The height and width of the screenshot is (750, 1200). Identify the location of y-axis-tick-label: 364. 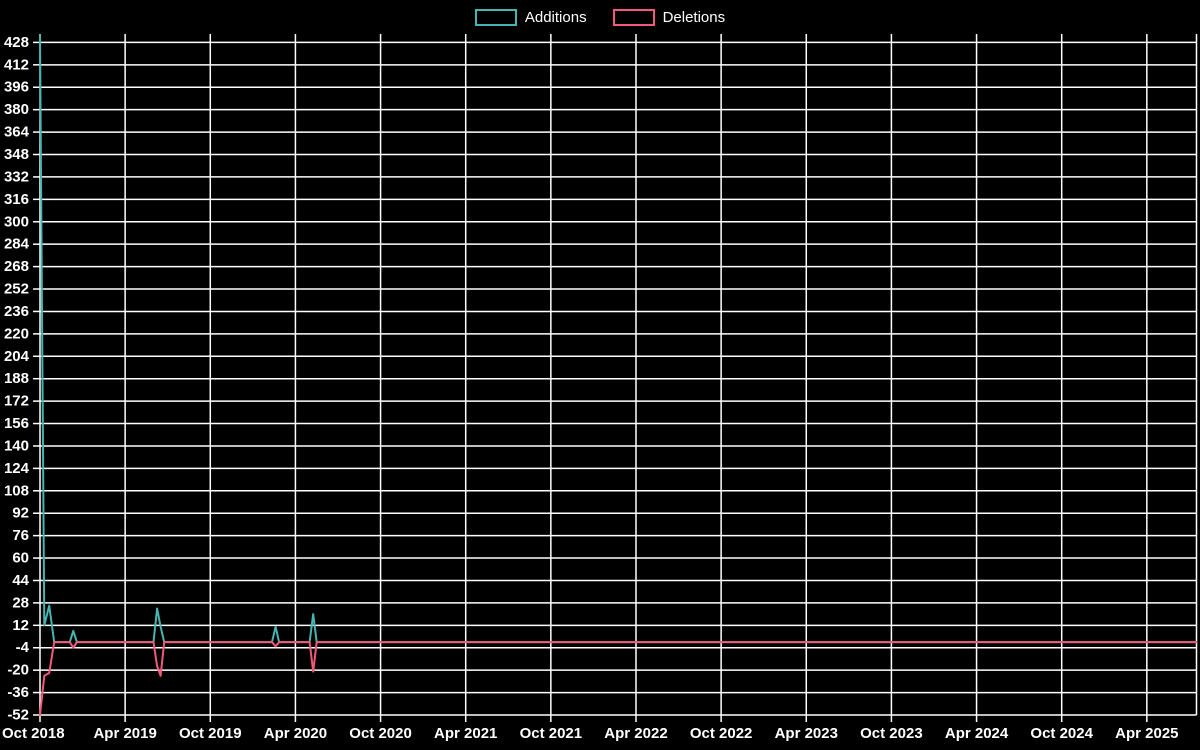
(17, 132).